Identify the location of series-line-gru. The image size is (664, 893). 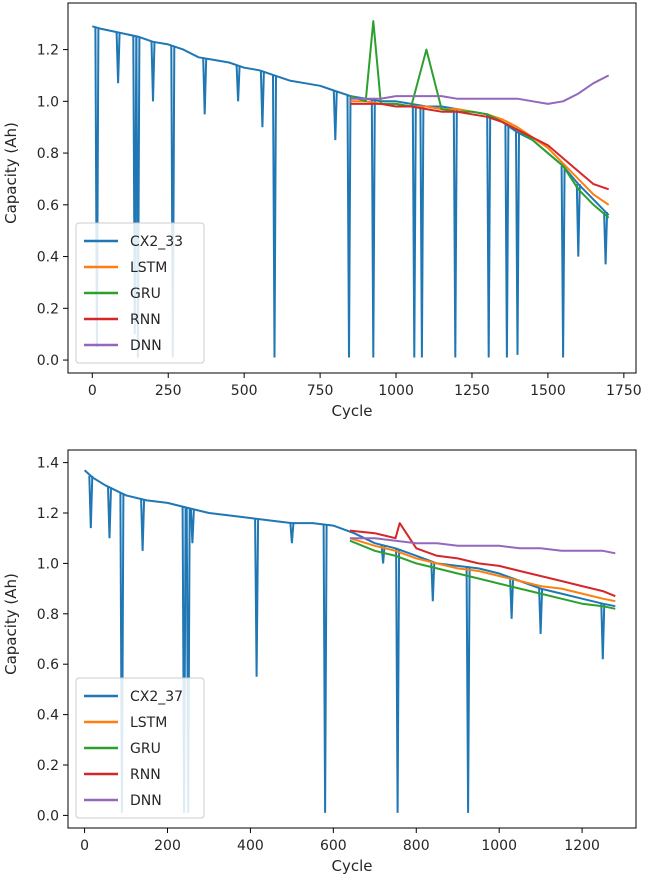
(482, 574).